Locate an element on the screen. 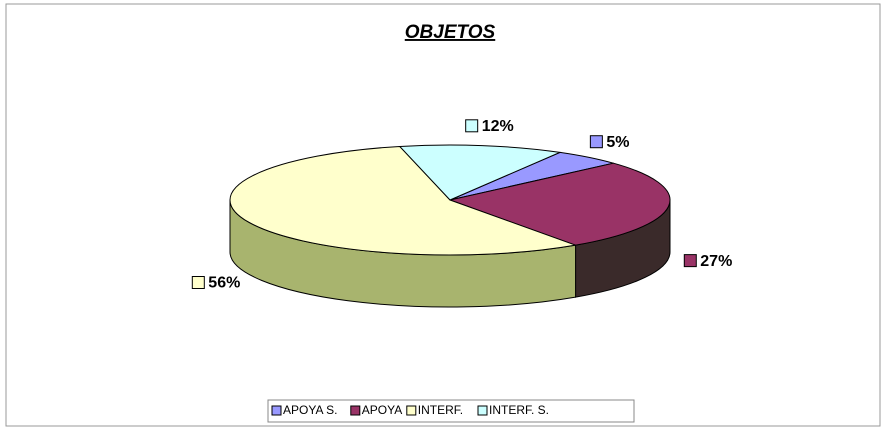 Image resolution: width=885 pixels, height=432 pixels. data-label: 27% is located at coordinates (716, 261).